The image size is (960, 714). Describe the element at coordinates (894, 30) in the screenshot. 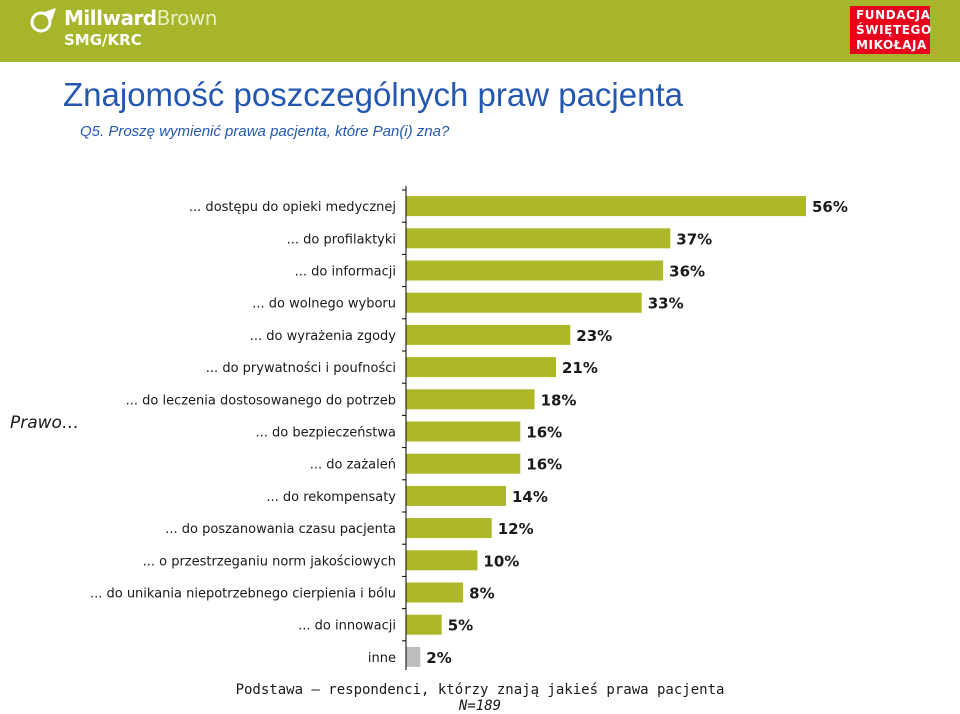

I see `foundation-line-2: ŚWIĘTEGO` at that location.